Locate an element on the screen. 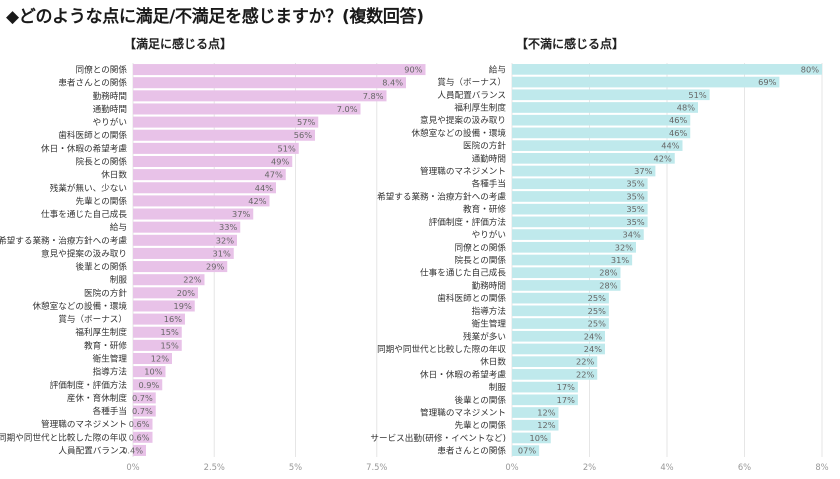  dissatisfied-value-label: 37% is located at coordinates (643, 171).